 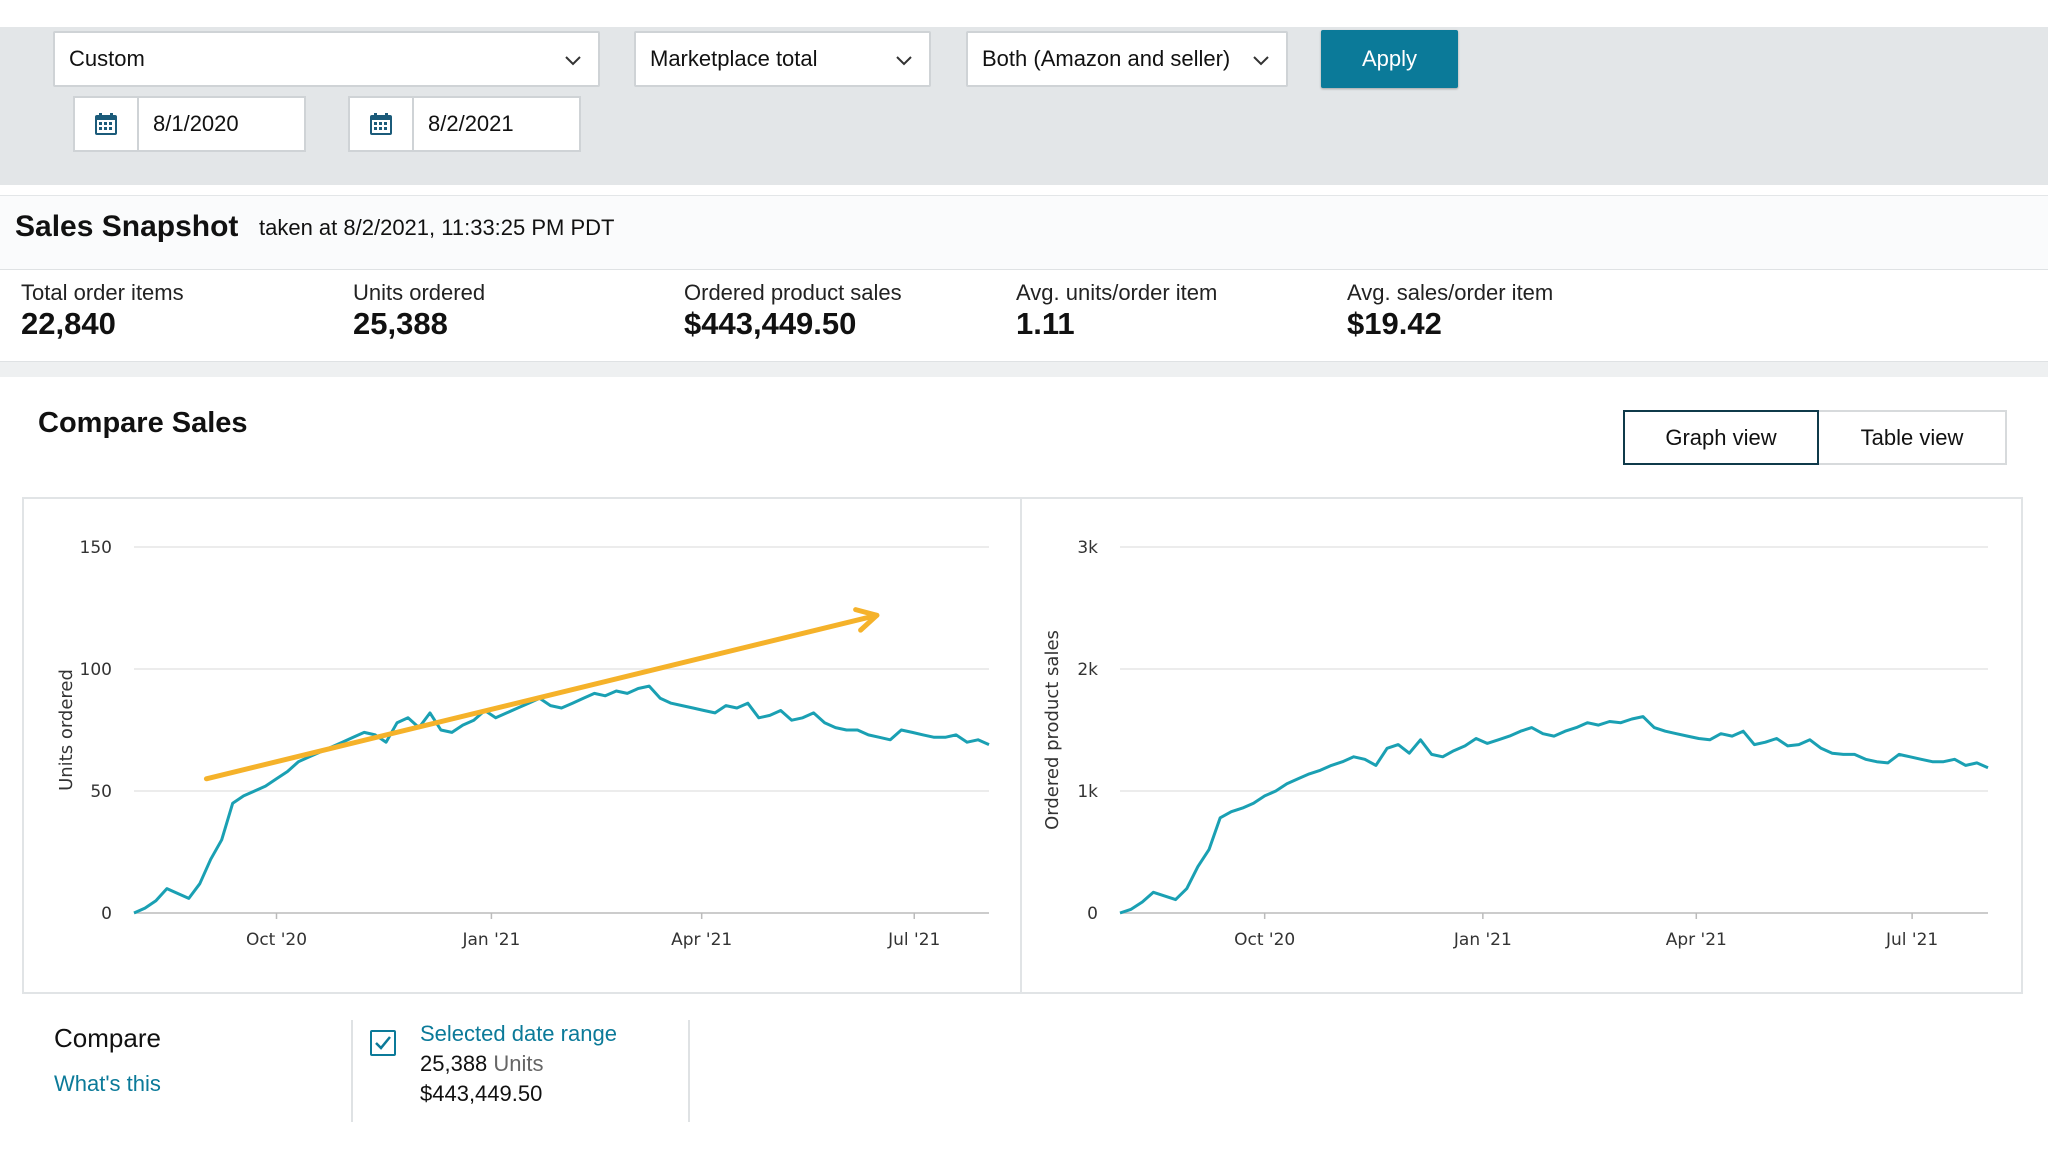 I want to click on graph-view-button: Graph view, so click(x=1721, y=437).